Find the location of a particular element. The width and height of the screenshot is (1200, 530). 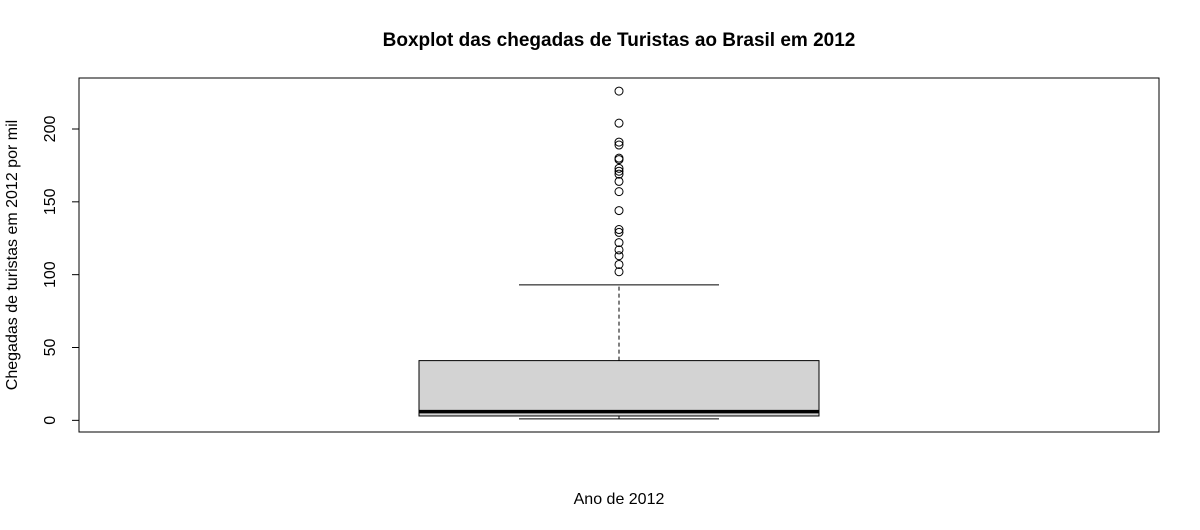

y-axis: 0 50 100 150 200 is located at coordinates (61, 270).